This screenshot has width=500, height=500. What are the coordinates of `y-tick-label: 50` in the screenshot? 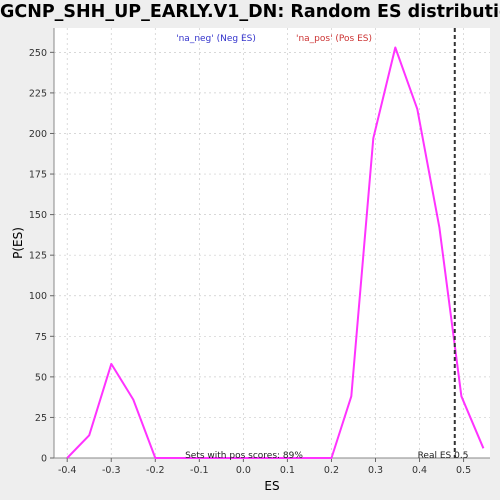 It's located at (41, 377).